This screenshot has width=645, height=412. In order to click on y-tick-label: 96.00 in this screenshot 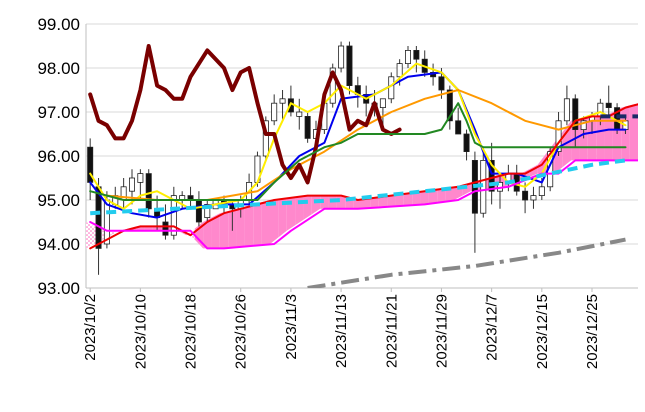, I will do `click(58, 156)`.